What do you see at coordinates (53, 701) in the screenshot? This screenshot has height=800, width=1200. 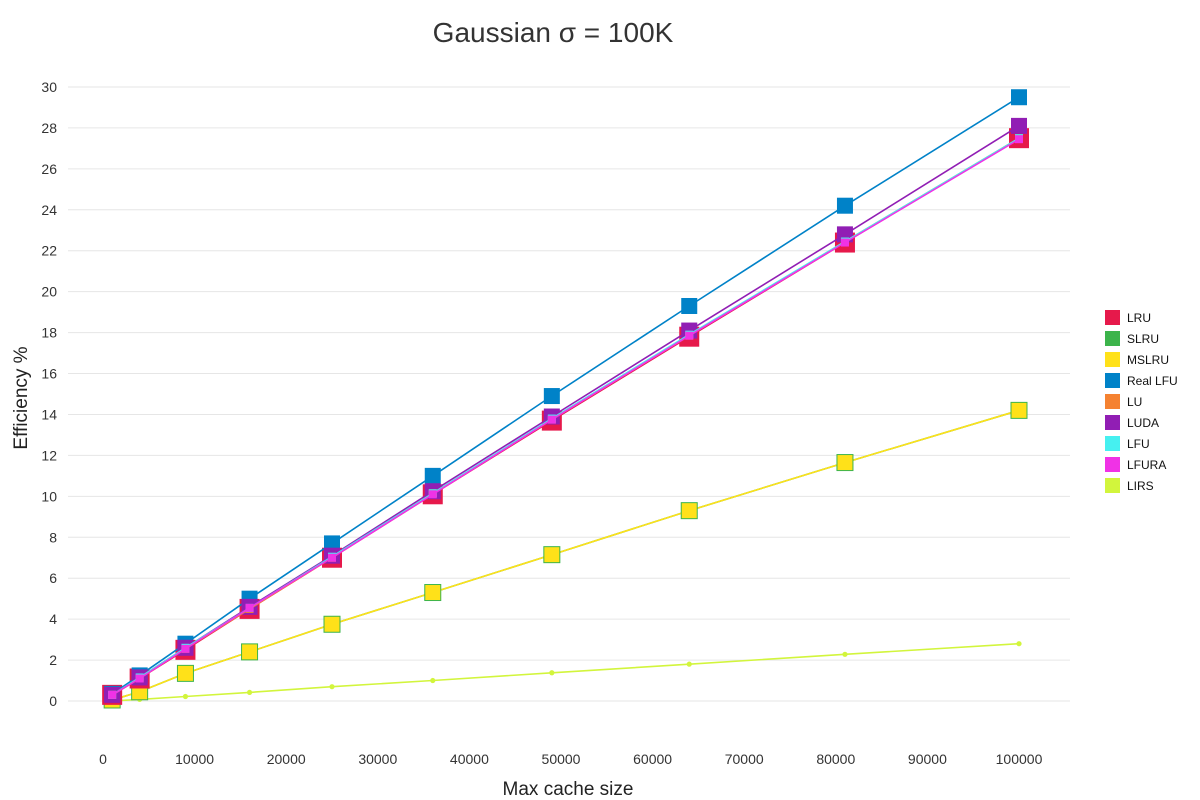 I see `y-tick-label: 0` at bounding box center [53, 701].